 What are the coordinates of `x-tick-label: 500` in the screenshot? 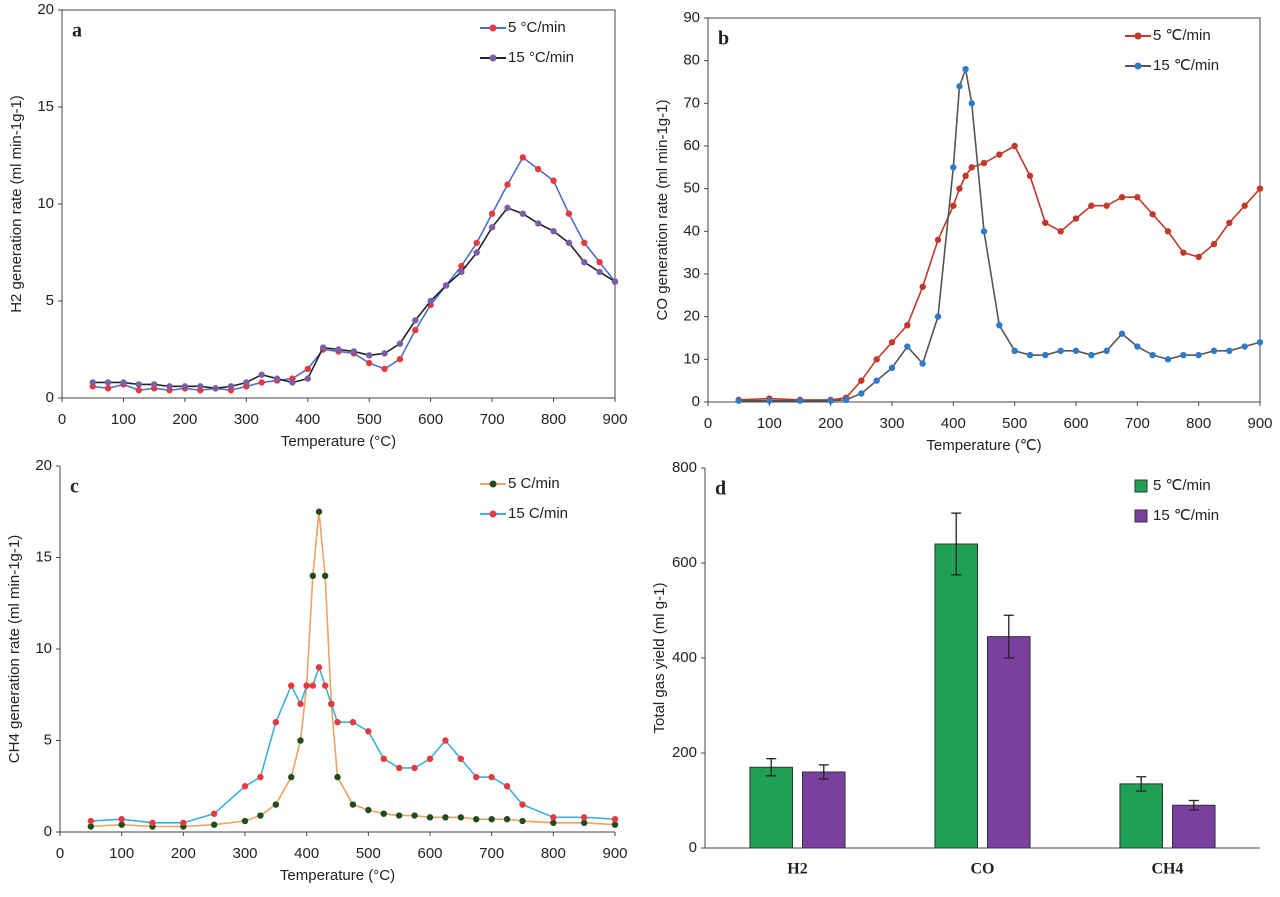 It's located at (368, 853).